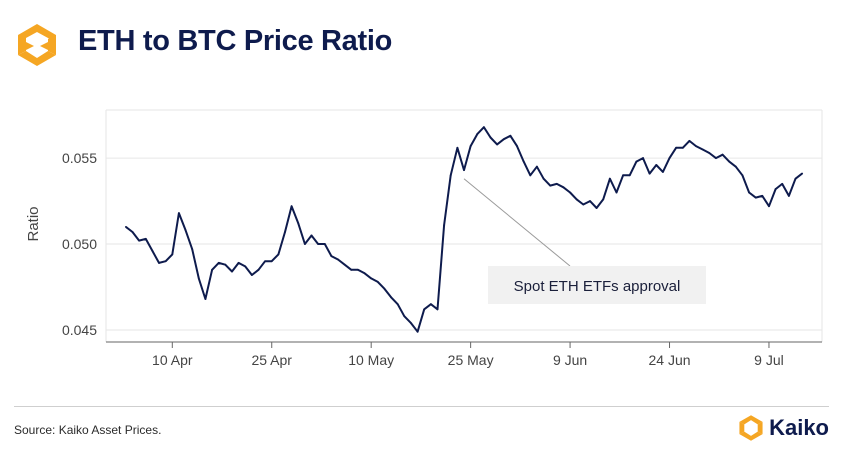  What do you see at coordinates (37, 45) in the screenshot?
I see `kaiko-logo-icon` at bounding box center [37, 45].